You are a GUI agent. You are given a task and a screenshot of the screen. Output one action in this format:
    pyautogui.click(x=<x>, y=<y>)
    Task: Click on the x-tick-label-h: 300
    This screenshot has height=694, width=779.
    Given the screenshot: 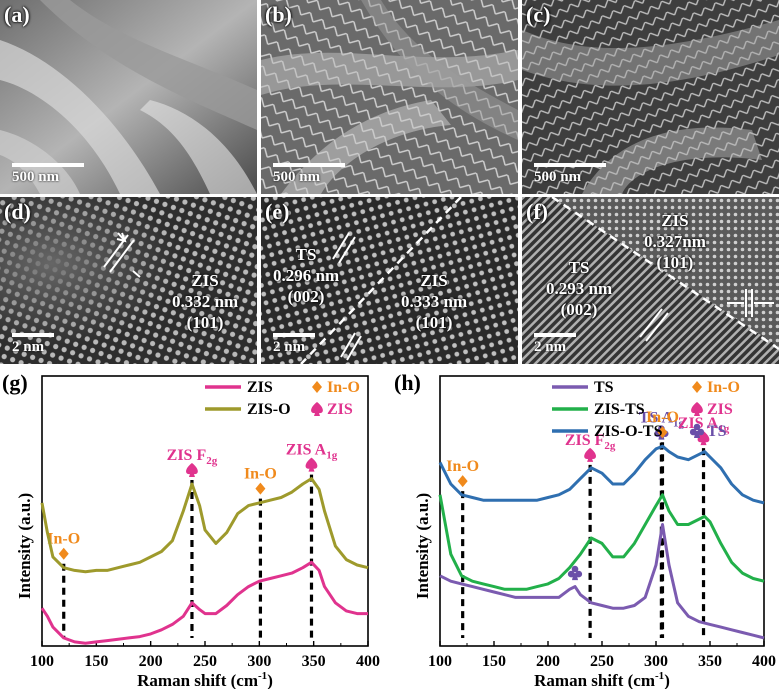 What is the action you would take?
    pyautogui.click(x=656, y=661)
    